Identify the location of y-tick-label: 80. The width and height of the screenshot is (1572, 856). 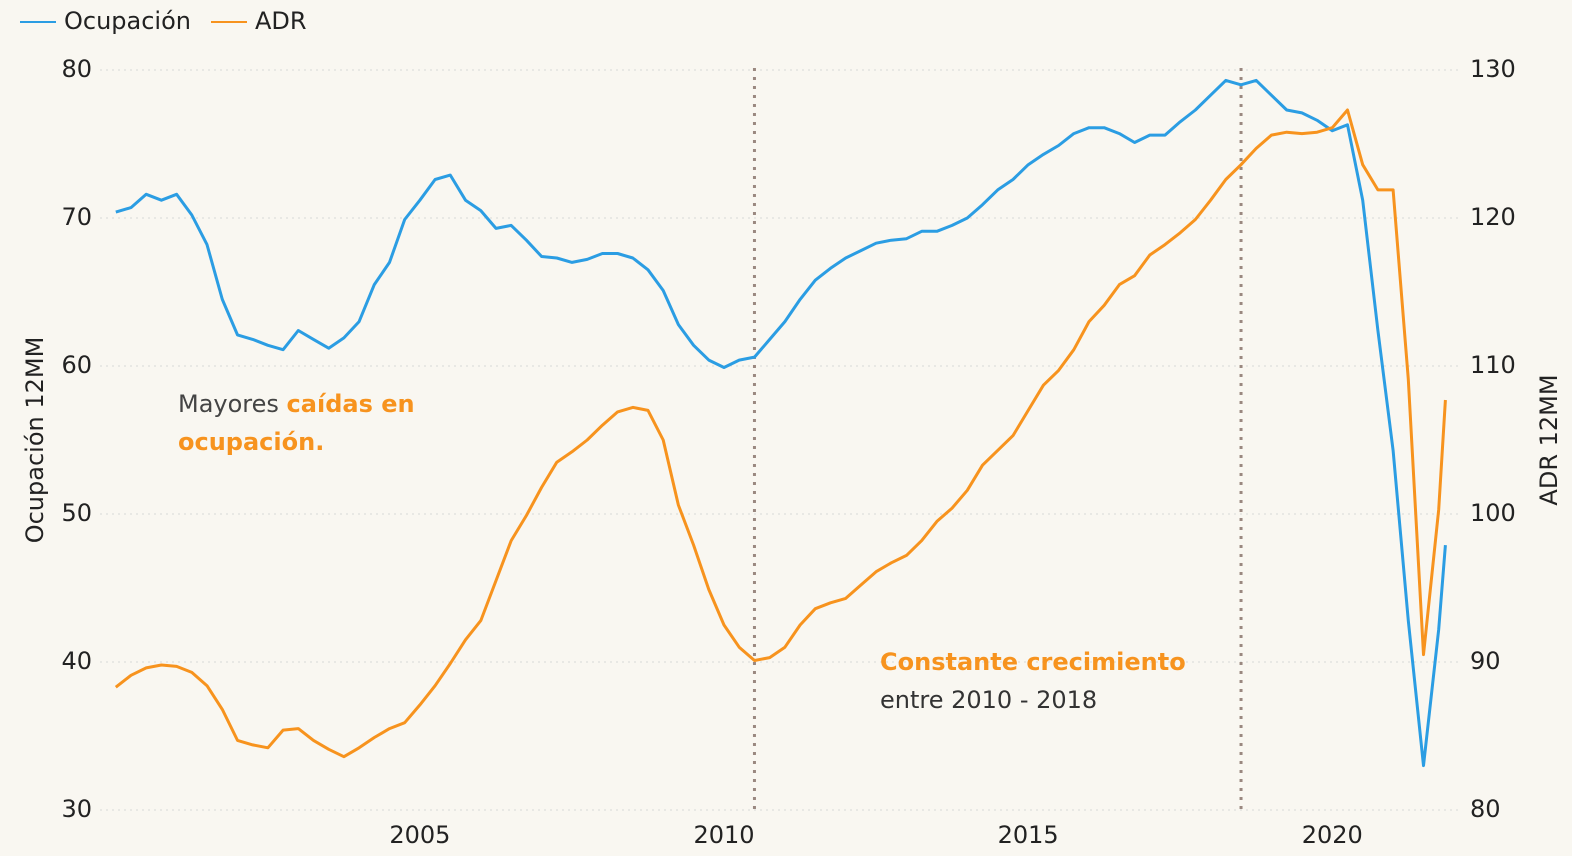
(76, 69).